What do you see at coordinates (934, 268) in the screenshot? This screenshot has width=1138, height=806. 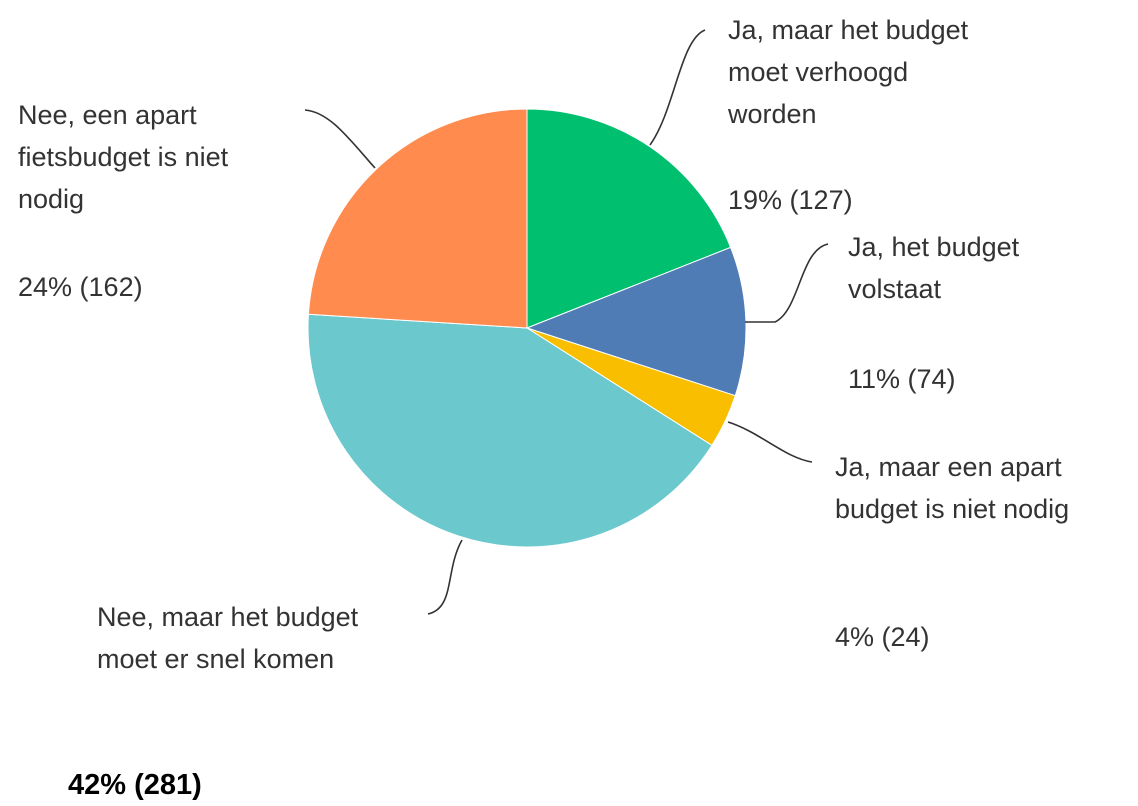 I see `slice-label: Ja, het budget volstaat` at bounding box center [934, 268].